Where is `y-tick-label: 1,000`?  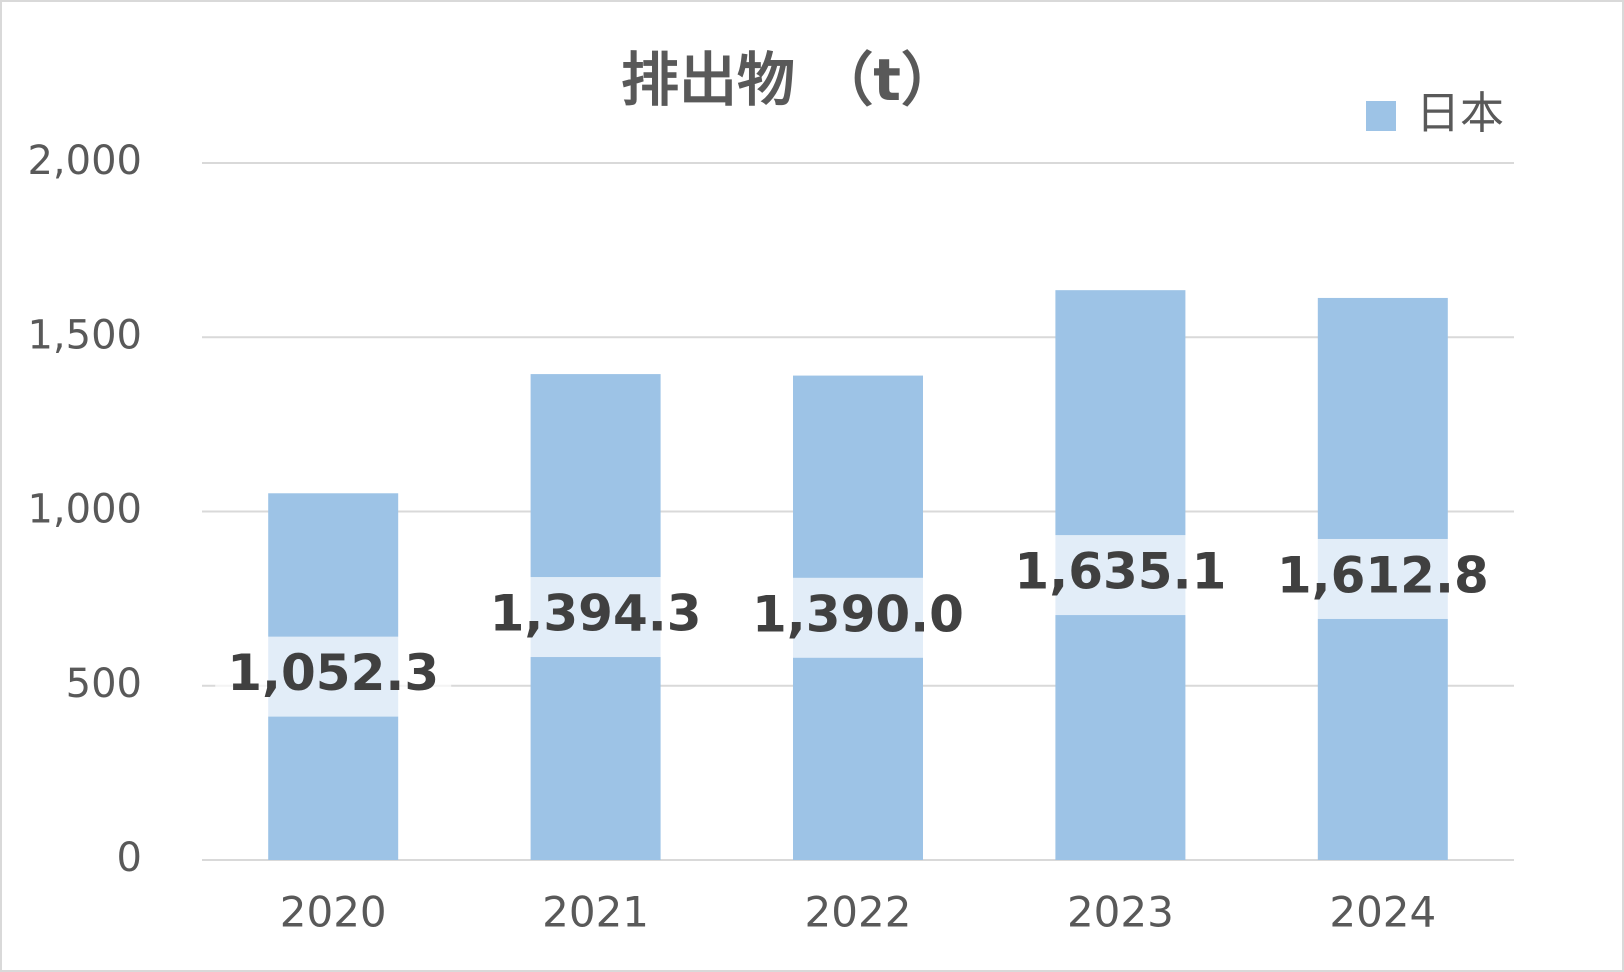 y-tick-label: 1,000 is located at coordinates (84, 510).